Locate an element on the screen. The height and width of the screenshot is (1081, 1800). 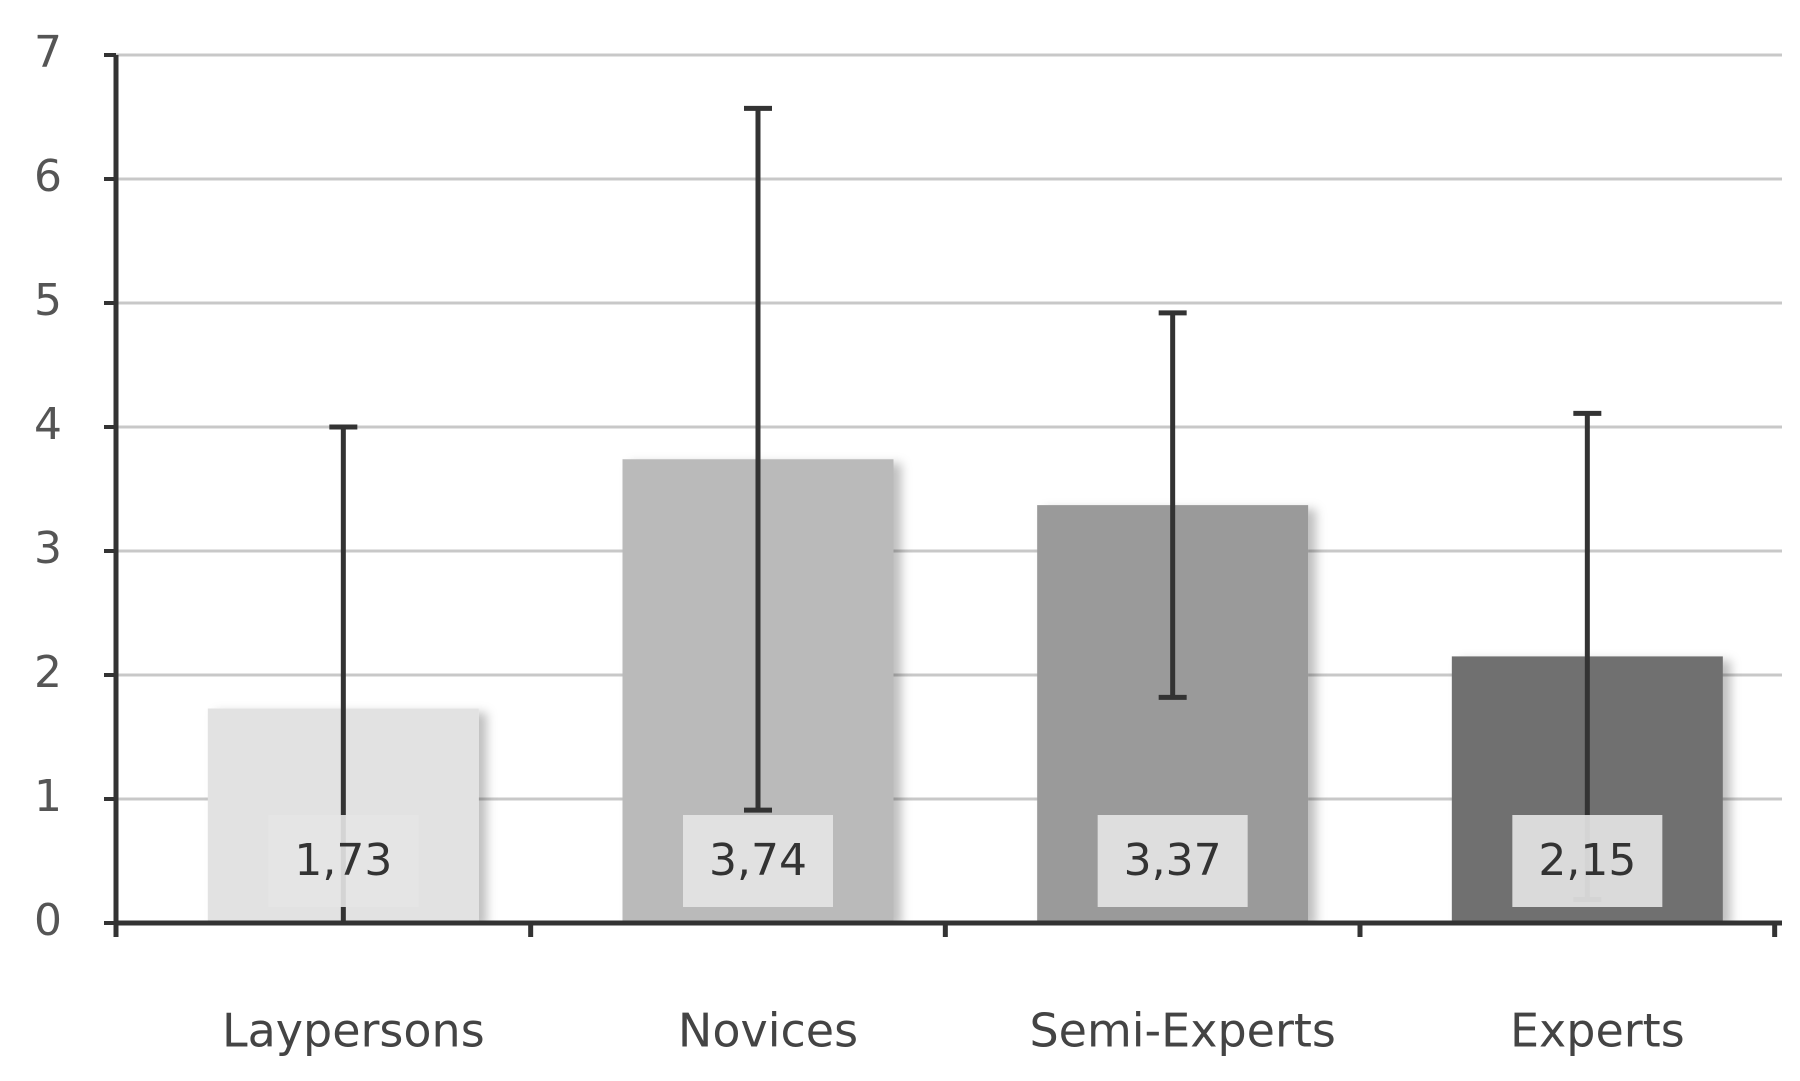
x-tick-label: Experts is located at coordinates (1597, 1031).